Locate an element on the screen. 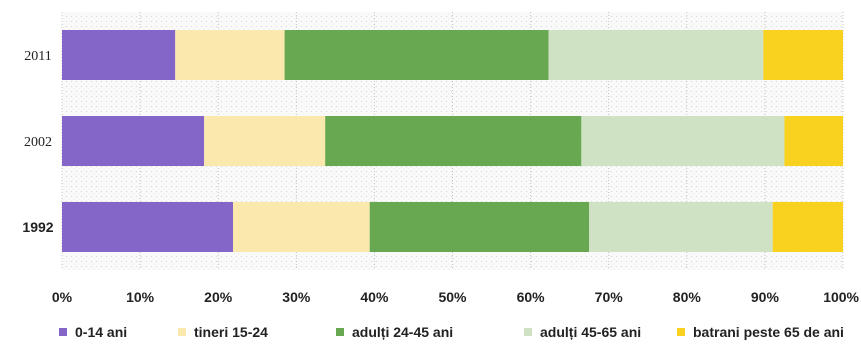 Image resolution: width=861 pixels, height=344 pixels. legend-label: tineri 15-24 is located at coordinates (231, 332).